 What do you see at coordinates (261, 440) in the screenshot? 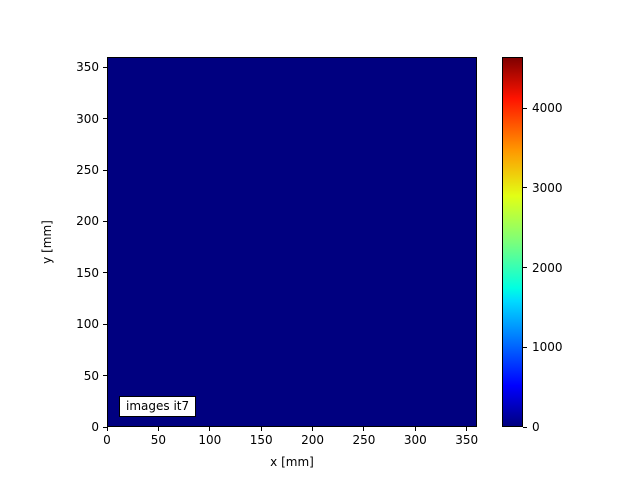
I see `x-tick-label: 150` at bounding box center [261, 440].